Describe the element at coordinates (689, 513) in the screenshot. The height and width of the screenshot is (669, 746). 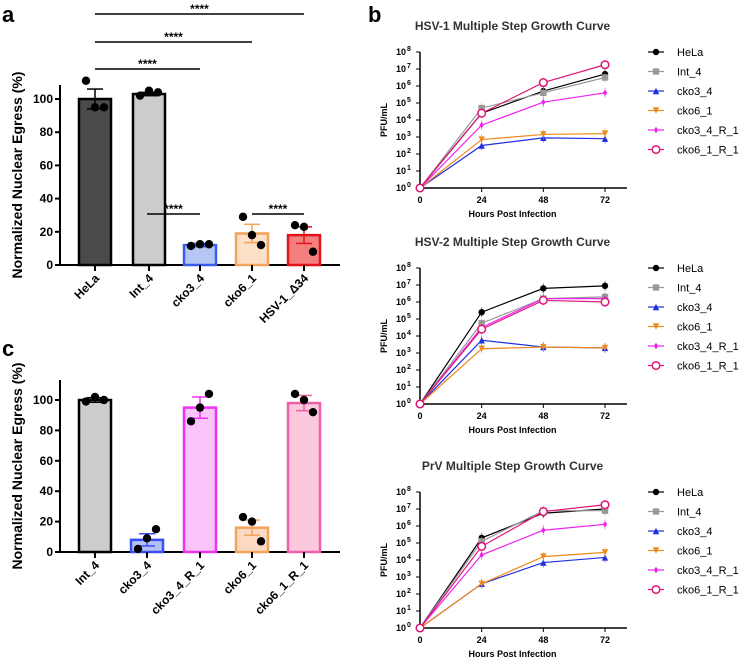
I see `legend-label-Int_4: Int_4` at that location.